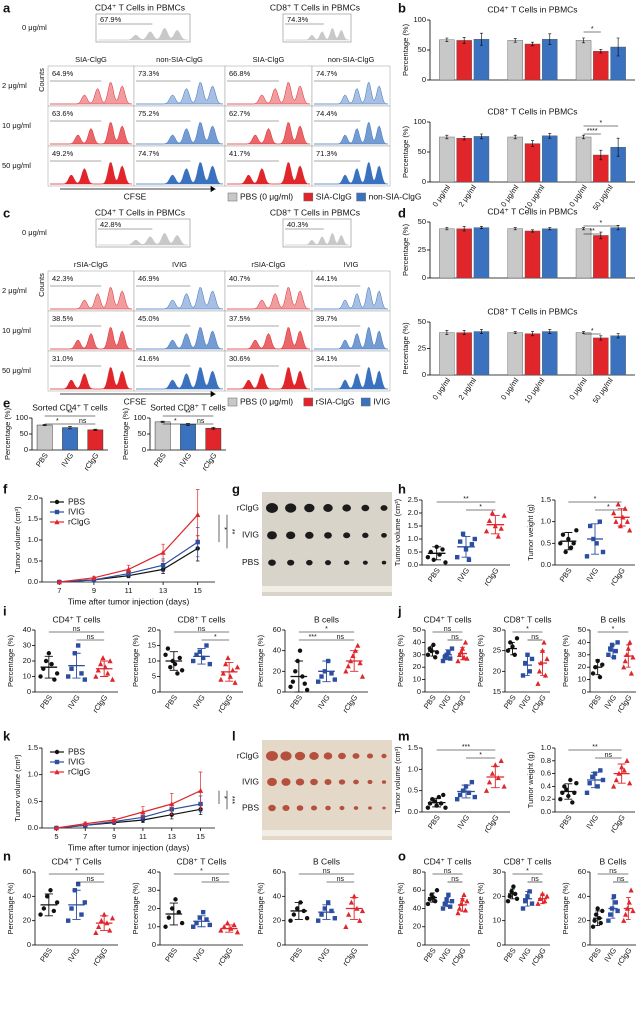 The width and height of the screenshot is (640, 1024). I want to click on y-tick-label: 0.5, so click(33, 800).